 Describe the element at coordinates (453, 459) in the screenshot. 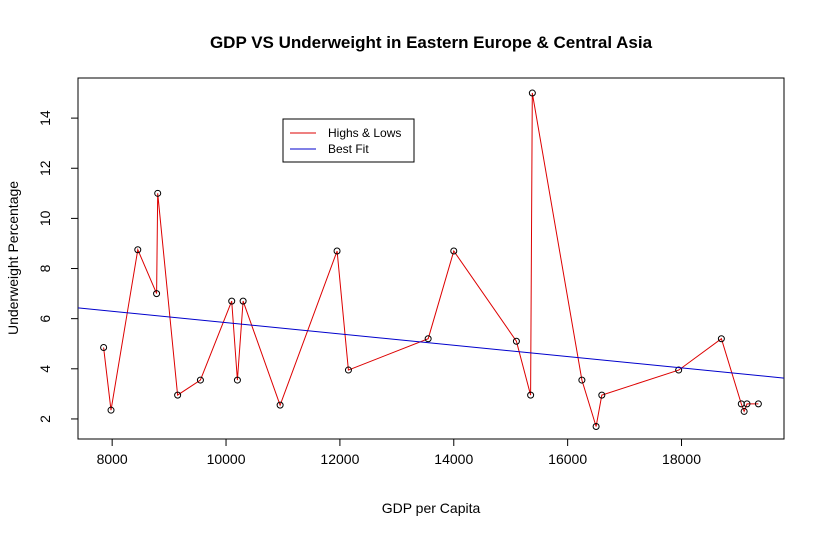

I see `x-tick-label: 14000` at that location.